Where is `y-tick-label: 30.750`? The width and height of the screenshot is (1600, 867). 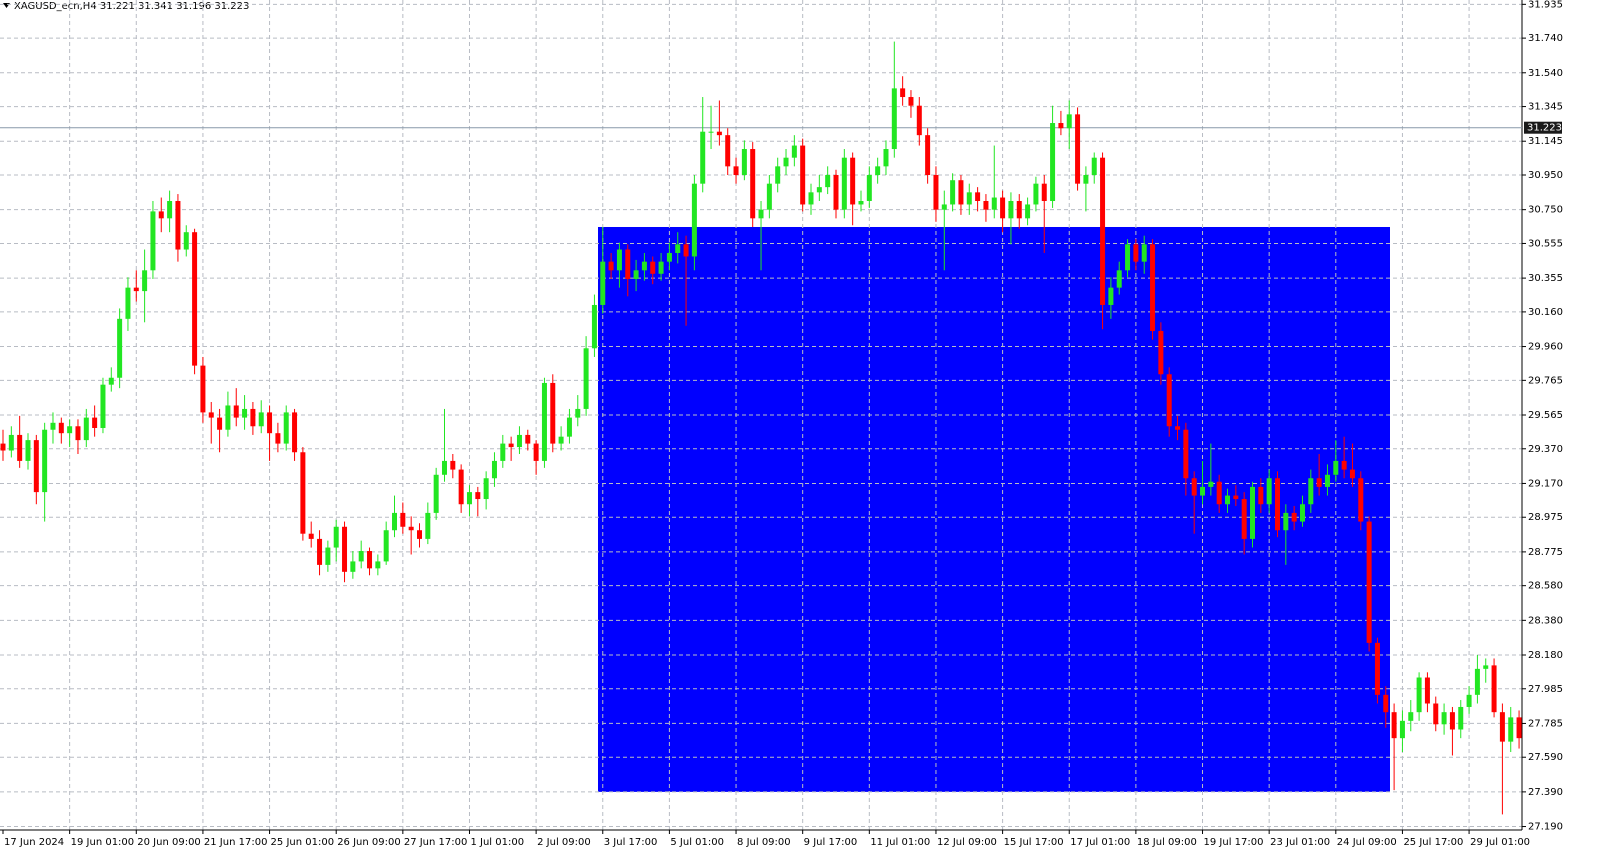
y-tick-label: 30.750 is located at coordinates (1545, 210).